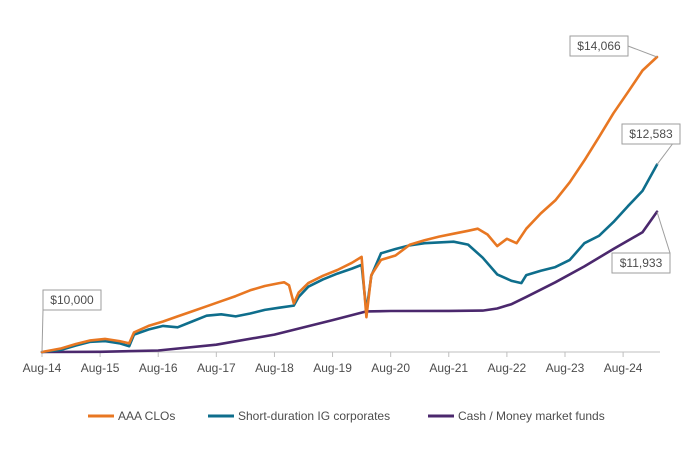 This screenshot has width=695, height=463. I want to click on x-tick-label: Aug-17, so click(216, 368).